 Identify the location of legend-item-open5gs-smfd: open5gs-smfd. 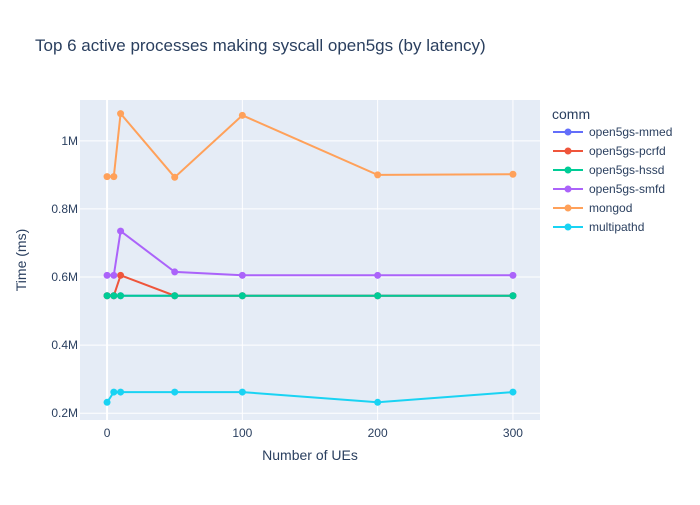
(609, 189).